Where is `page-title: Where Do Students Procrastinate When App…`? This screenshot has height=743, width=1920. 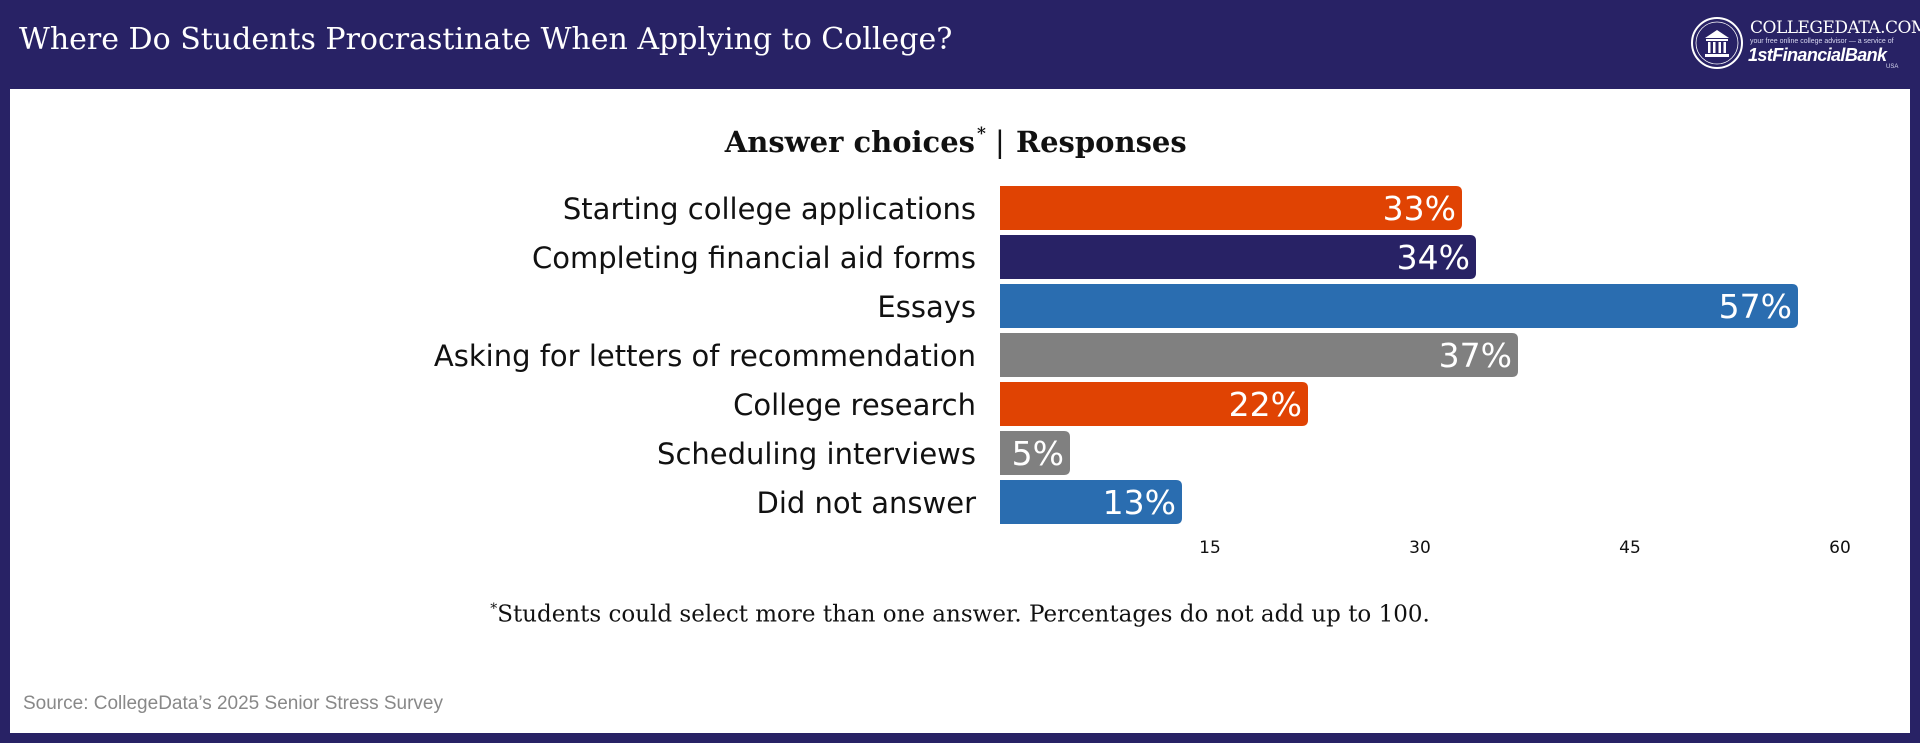
page-title: Where Do Students Procrastinate When App… is located at coordinates (486, 39).